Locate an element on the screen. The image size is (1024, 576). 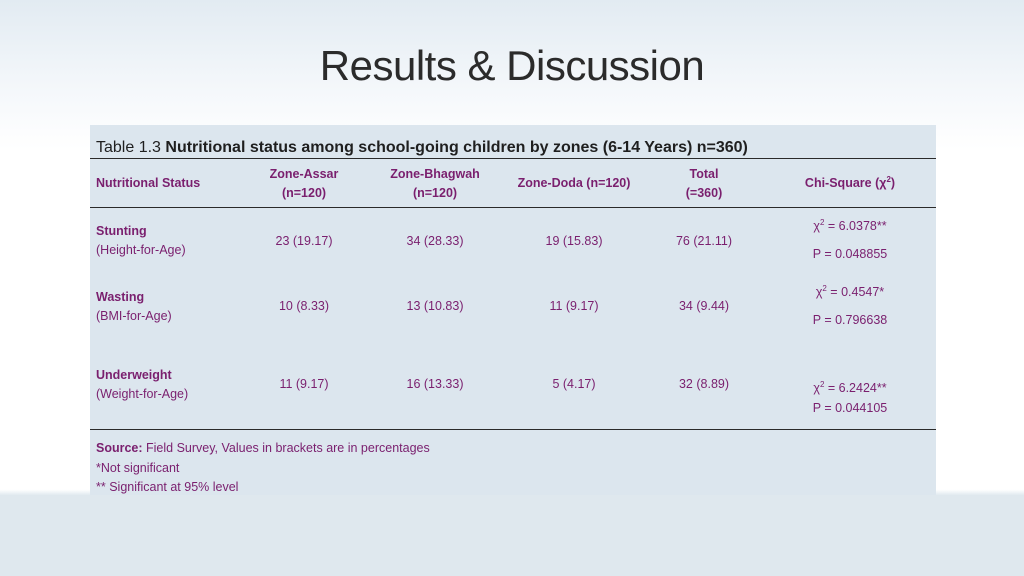
cell-stunting-doda: 19 (15.83) is located at coordinates (574, 241).